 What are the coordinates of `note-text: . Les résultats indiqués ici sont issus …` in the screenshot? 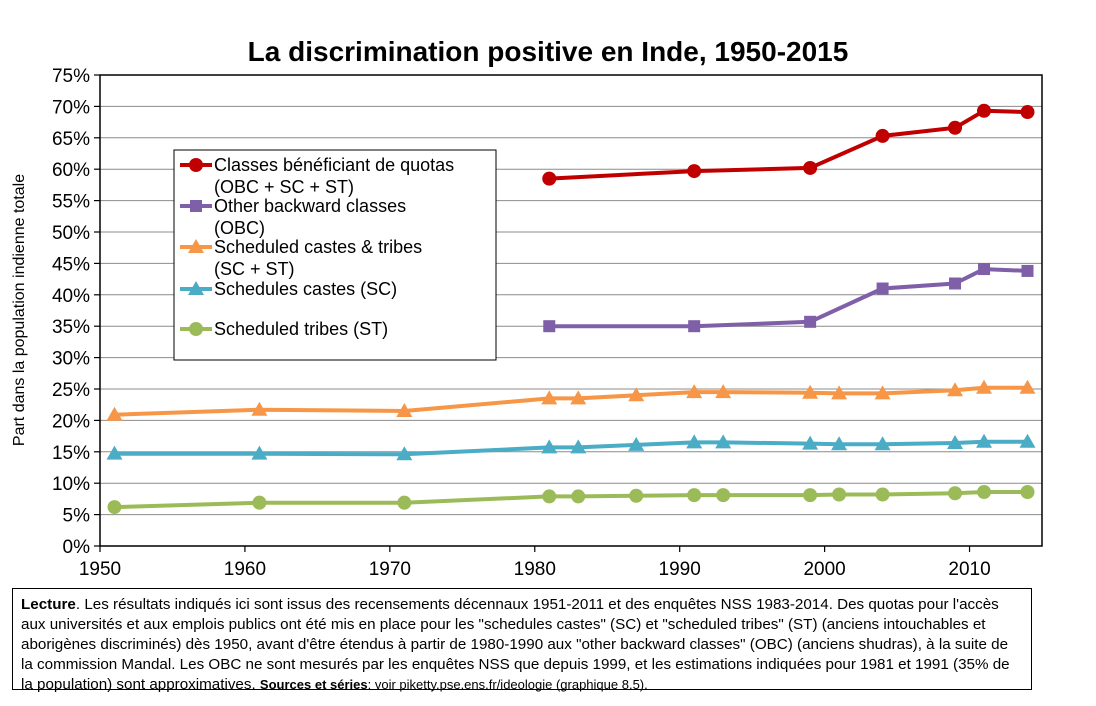 It's located at (515, 644).